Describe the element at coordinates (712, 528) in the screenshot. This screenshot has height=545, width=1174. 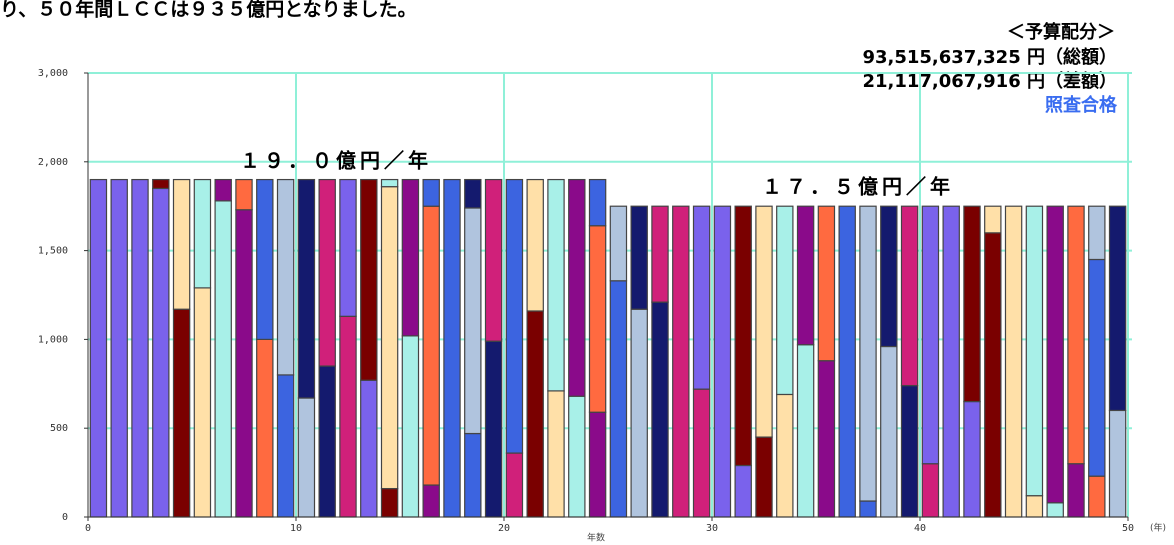
I see `x-tick-label: 30` at that location.